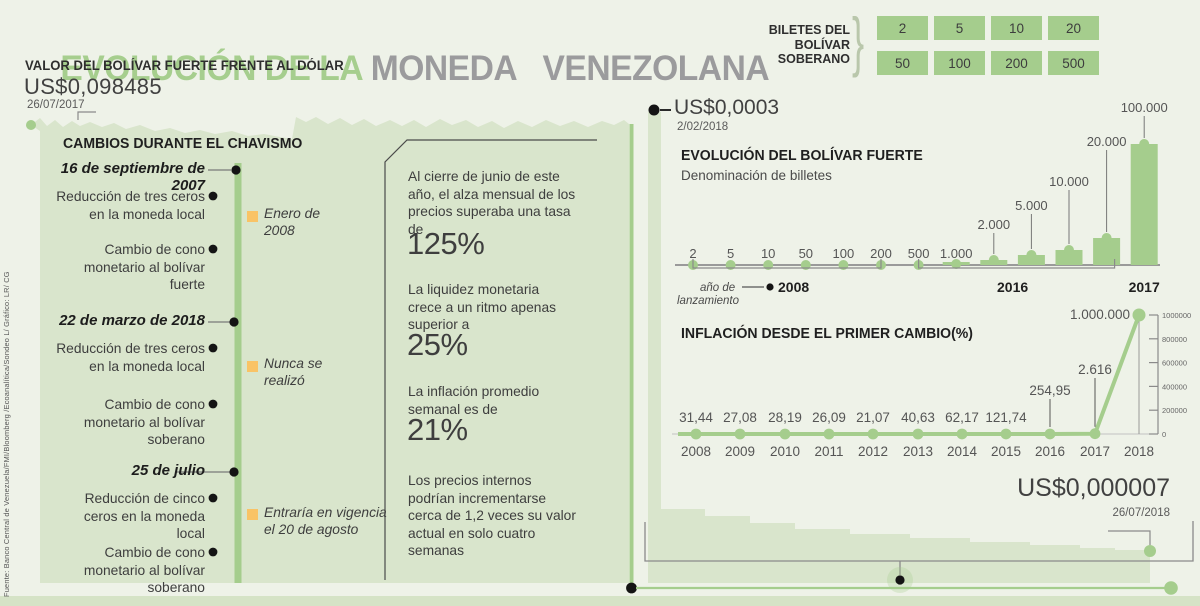  What do you see at coordinates (918, 451) in the screenshot?
I see `inflation-year-label: 2013` at bounding box center [918, 451].